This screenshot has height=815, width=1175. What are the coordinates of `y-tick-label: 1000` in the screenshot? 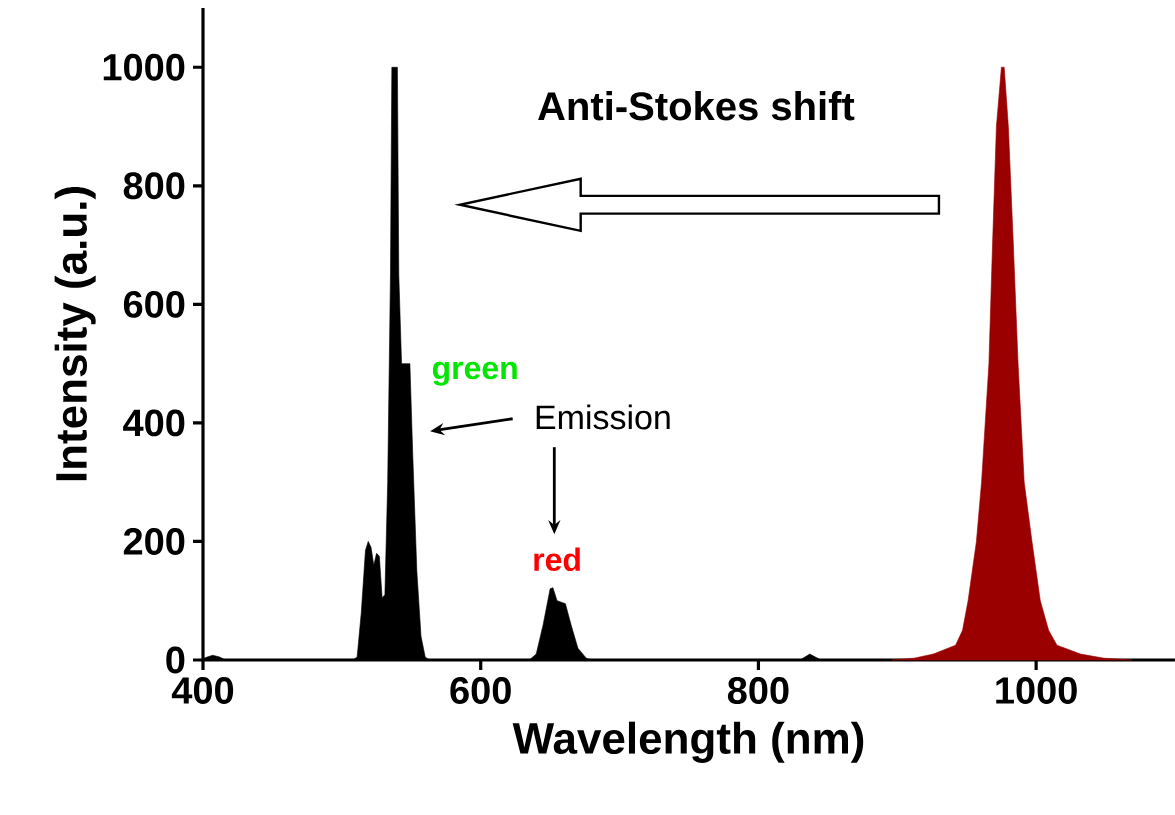 It's located at (144, 67).